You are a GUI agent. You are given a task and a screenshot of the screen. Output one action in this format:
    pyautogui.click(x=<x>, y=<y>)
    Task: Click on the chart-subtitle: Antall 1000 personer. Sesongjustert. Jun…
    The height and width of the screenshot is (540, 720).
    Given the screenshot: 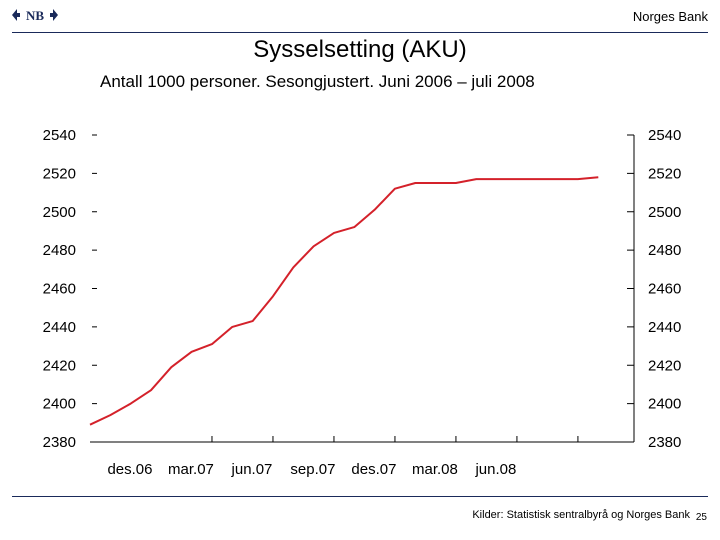 What is the action you would take?
    pyautogui.click(x=317, y=81)
    